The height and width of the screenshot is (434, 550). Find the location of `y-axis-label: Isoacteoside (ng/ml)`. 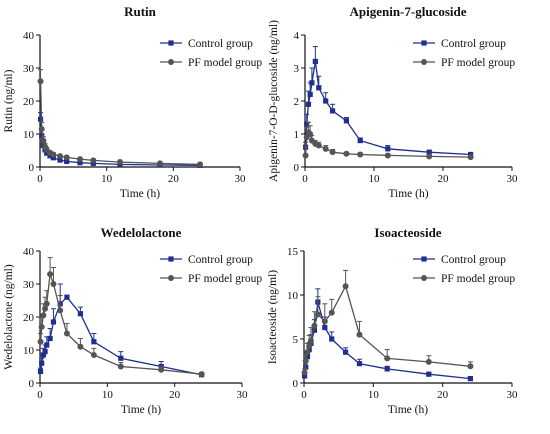

y-axis-label: Isoacteoside (ng/ml) is located at coordinates (273, 317).